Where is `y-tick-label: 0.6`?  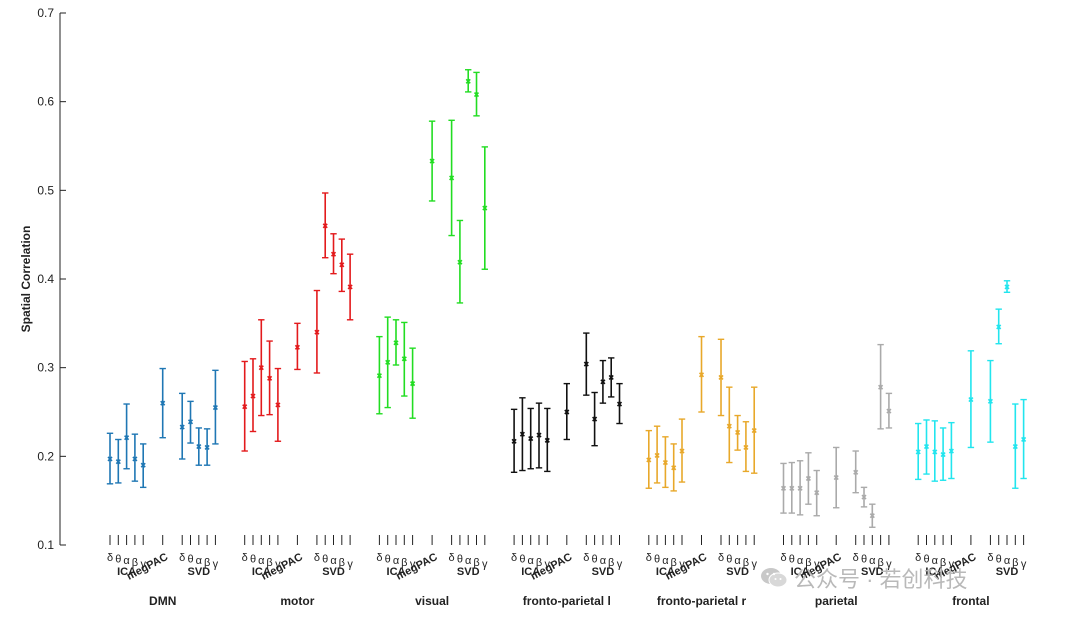 y-tick-label: 0.6 is located at coordinates (45, 102).